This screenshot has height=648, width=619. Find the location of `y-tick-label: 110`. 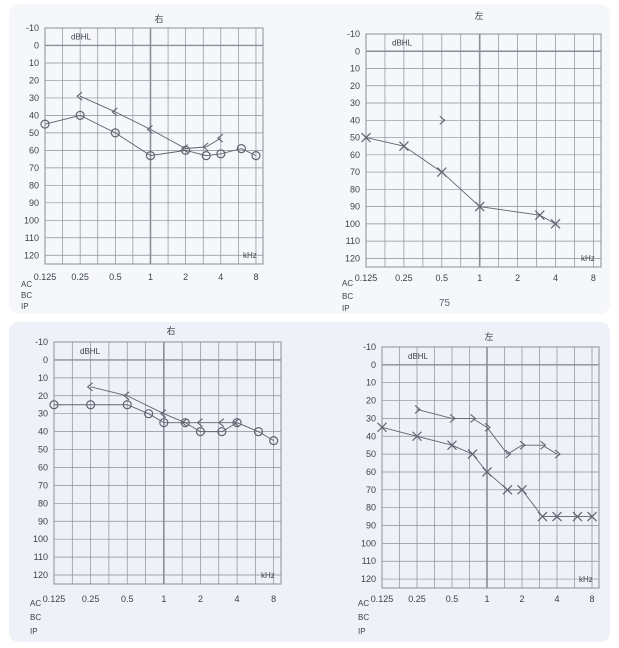

y-tick-label: 110 is located at coordinates (353, 241).